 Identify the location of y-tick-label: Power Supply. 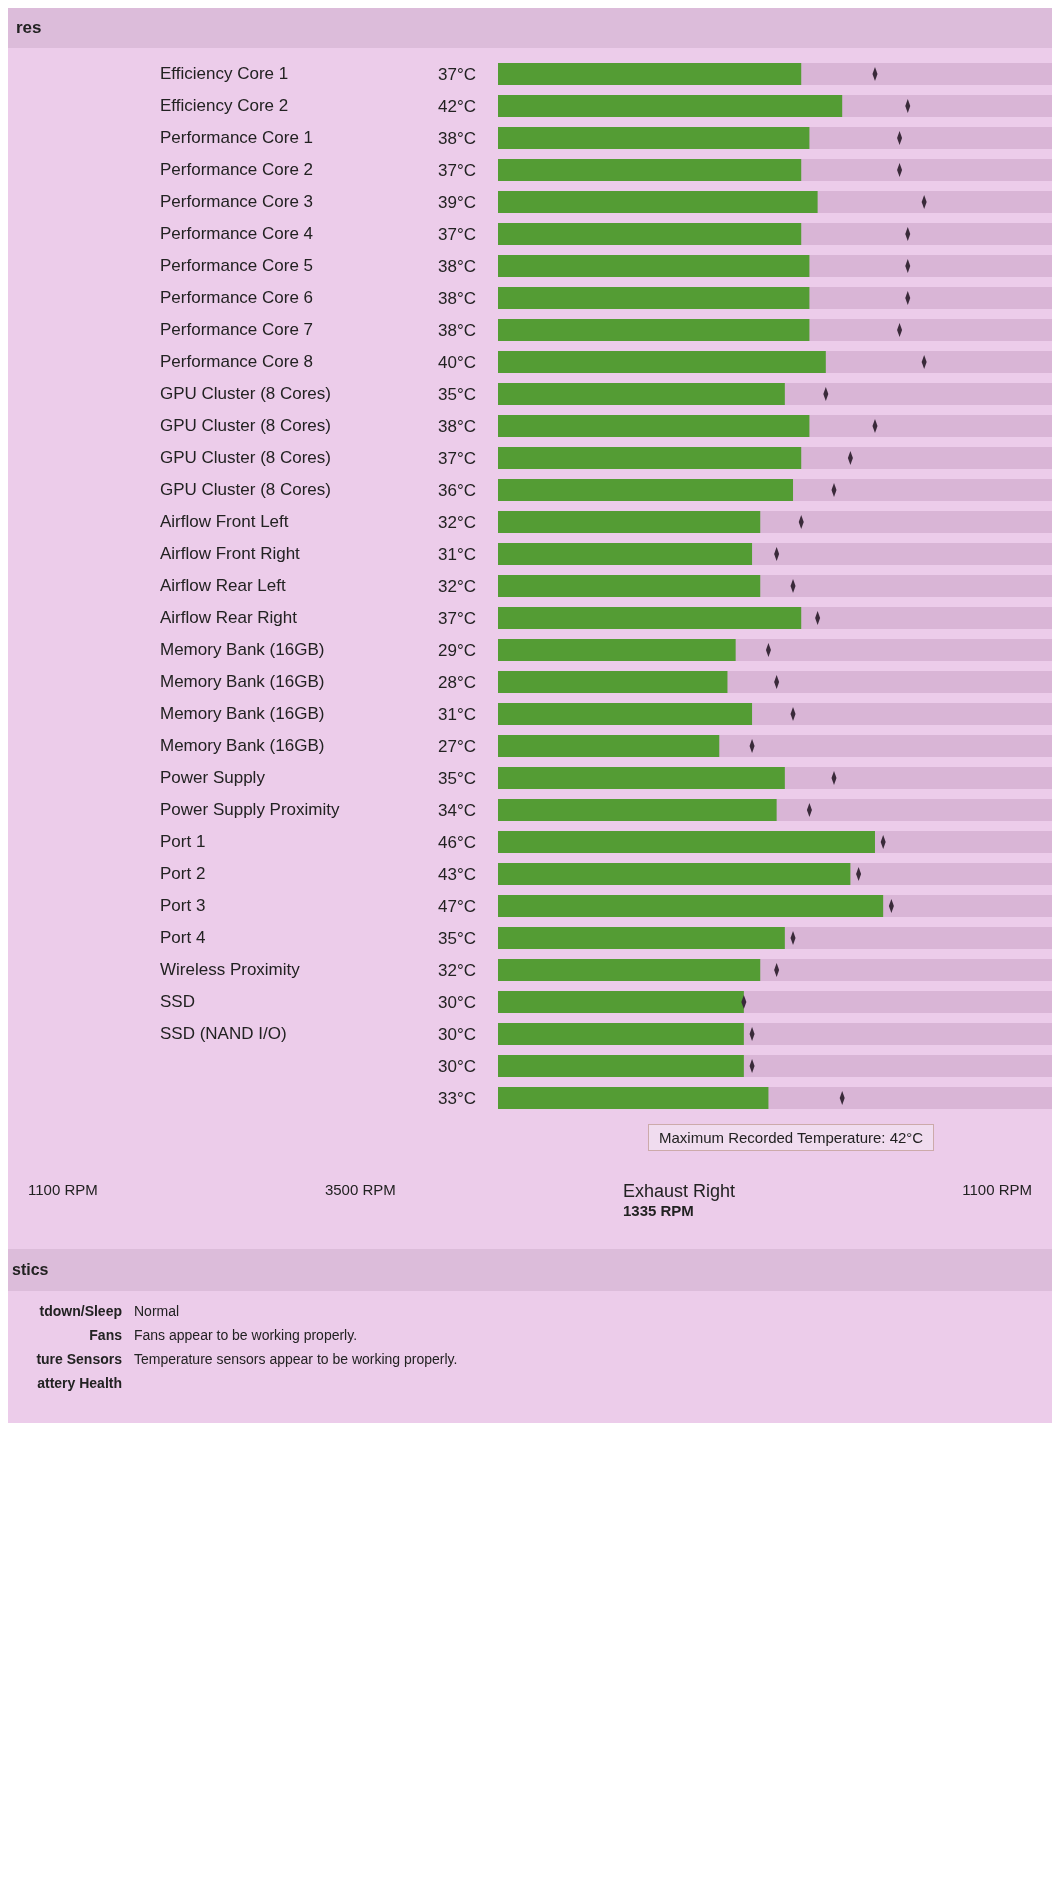
(213, 777).